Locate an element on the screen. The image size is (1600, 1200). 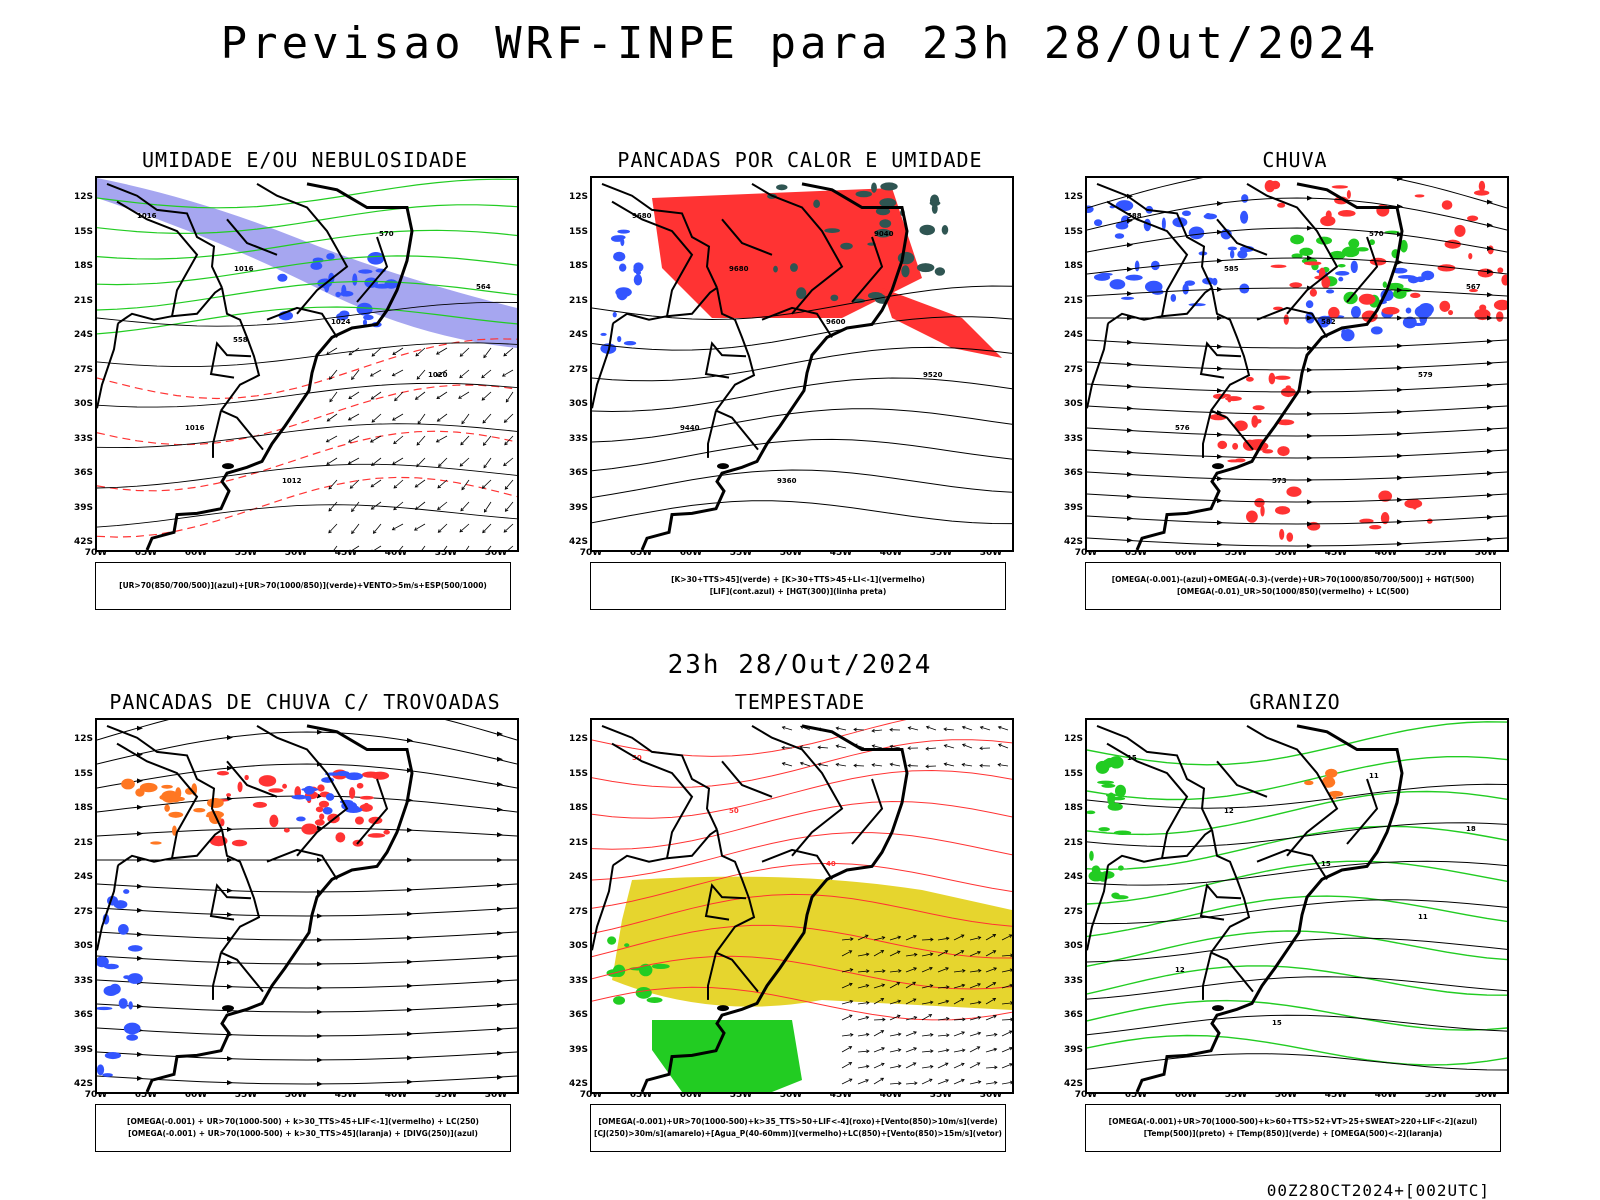
coastline is located at coordinates (1269, 366).